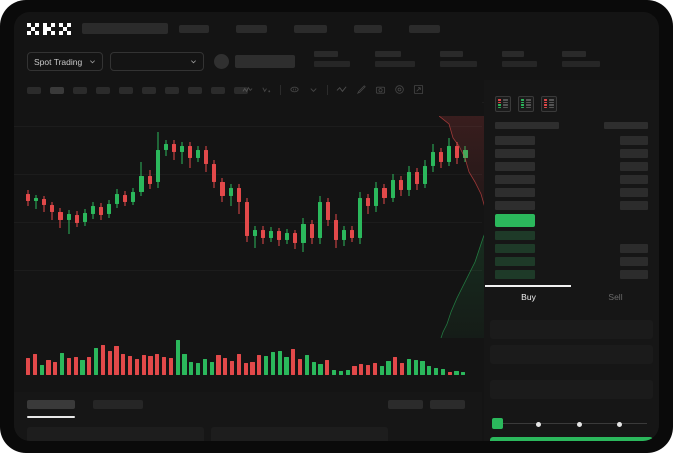 Image resolution: width=673 pixels, height=453 pixels. I want to click on drawing-pen-icon, so click(361, 89).